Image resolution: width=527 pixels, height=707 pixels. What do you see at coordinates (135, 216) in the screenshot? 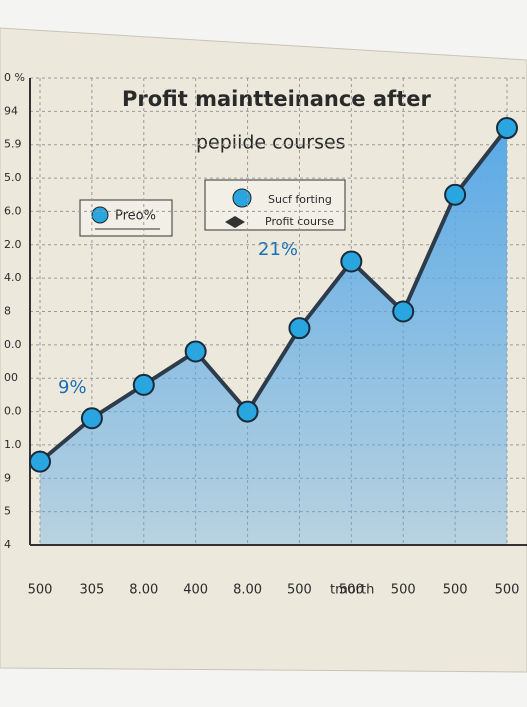
I see `legend-label: Preo%` at bounding box center [135, 216].